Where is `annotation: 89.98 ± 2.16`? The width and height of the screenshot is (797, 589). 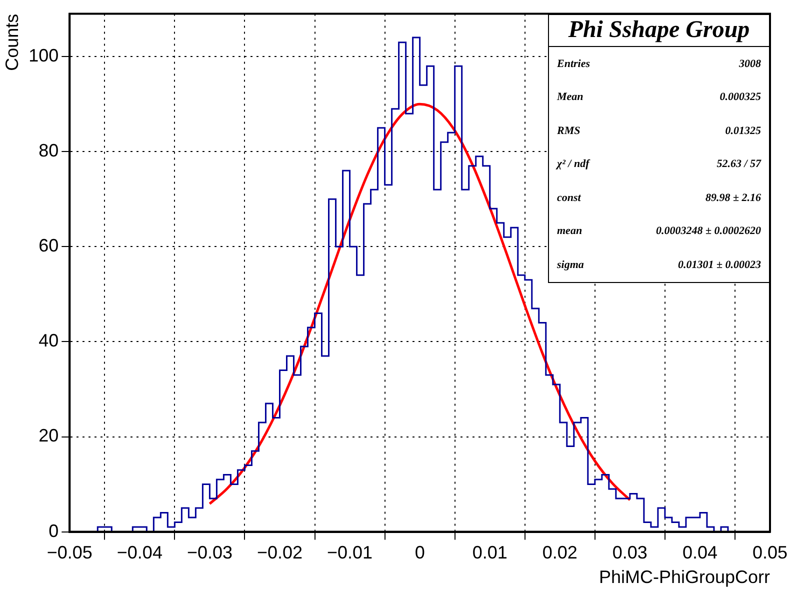 annotation: 89.98 ± 2.16 is located at coordinates (733, 198).